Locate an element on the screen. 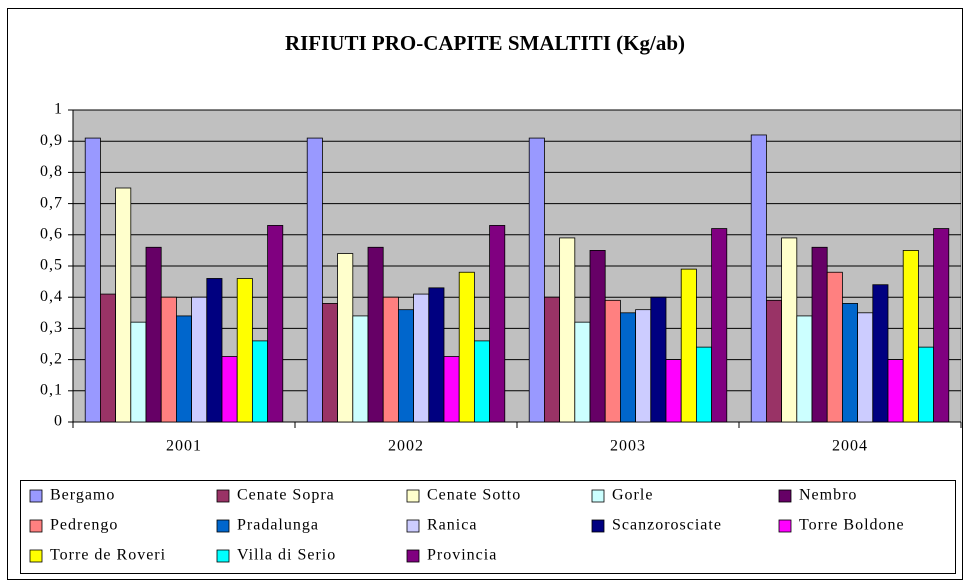 The height and width of the screenshot is (587, 970). legend-label: Pedrengo is located at coordinates (84, 525).